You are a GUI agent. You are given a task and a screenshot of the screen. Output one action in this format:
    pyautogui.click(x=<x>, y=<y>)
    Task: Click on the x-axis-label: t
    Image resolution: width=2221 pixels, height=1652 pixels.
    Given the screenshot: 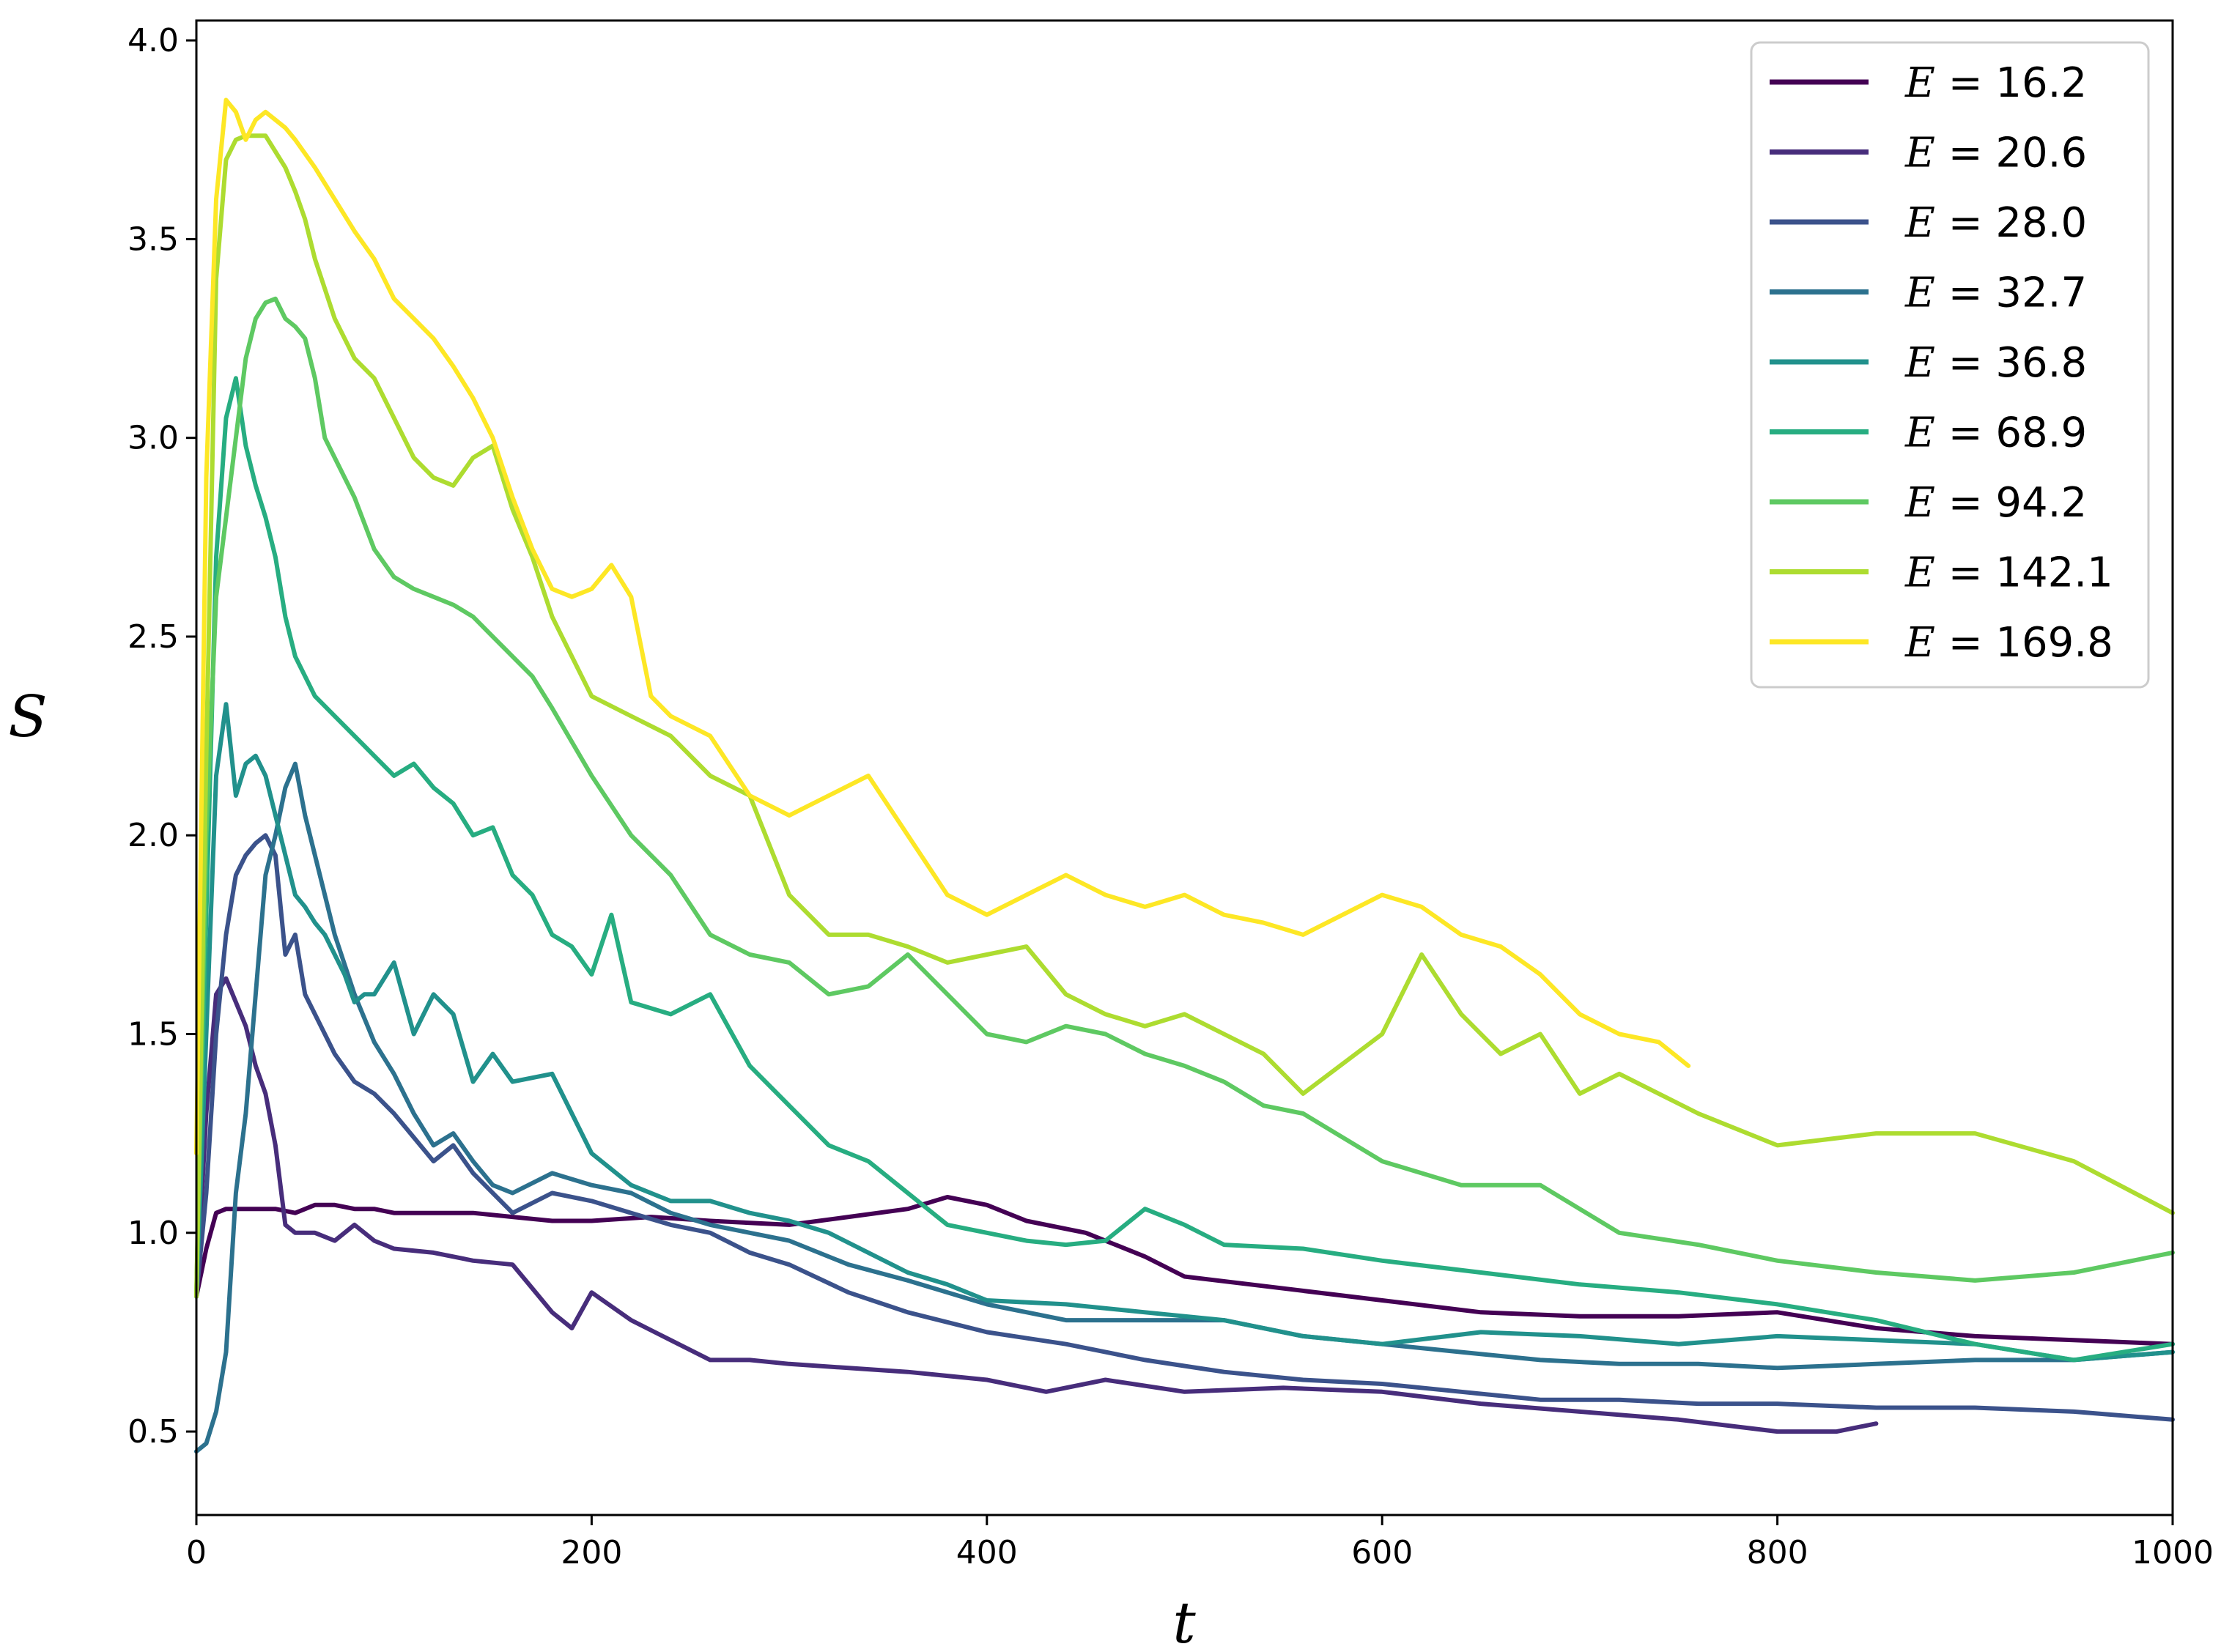 What is the action you would take?
    pyautogui.click(x=1184, y=1621)
    